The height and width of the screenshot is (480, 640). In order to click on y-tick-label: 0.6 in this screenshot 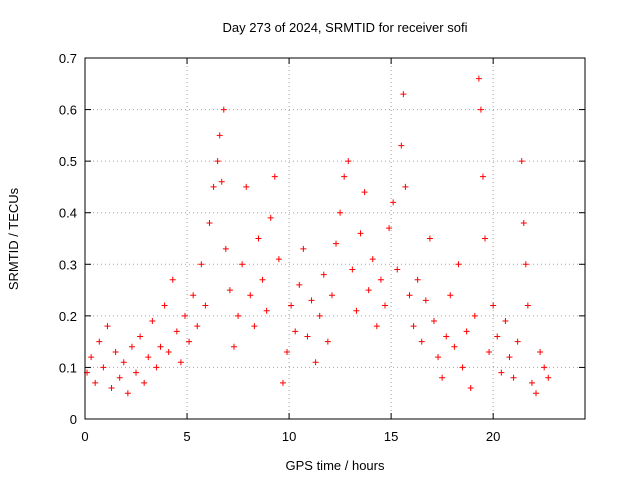, I will do `click(68, 110)`.